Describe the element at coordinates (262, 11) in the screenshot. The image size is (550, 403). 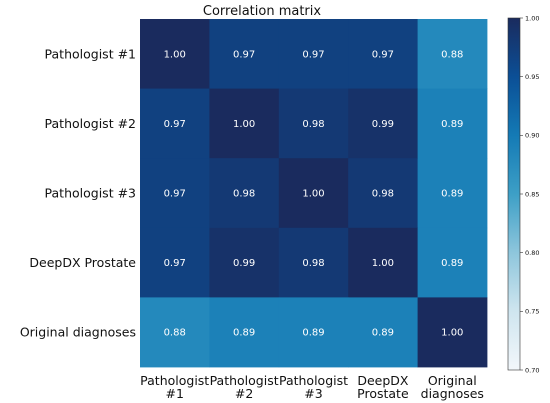
I see `chart-title: Correlation matrix` at that location.